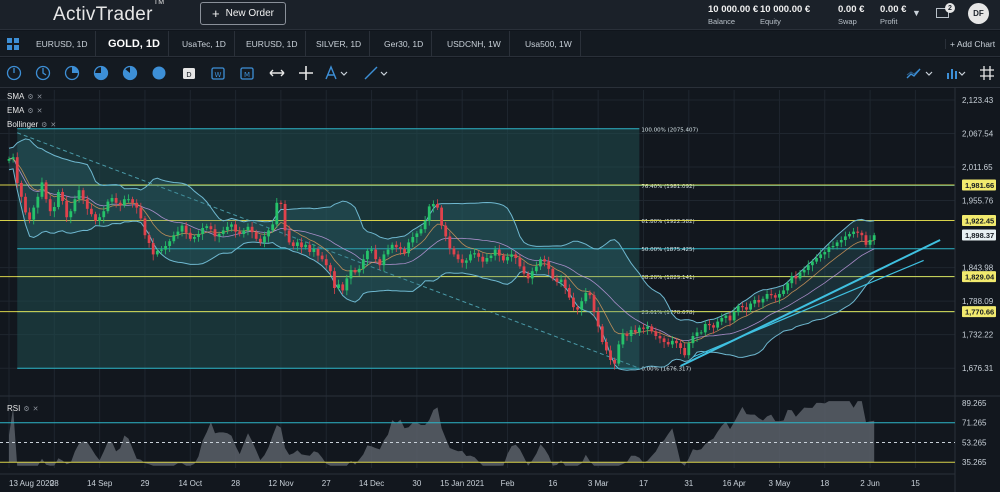 The image size is (1000, 492). Describe the element at coordinates (785, 15) in the screenshot. I see `equity-stat: 10 000.00 € Equity` at that location.